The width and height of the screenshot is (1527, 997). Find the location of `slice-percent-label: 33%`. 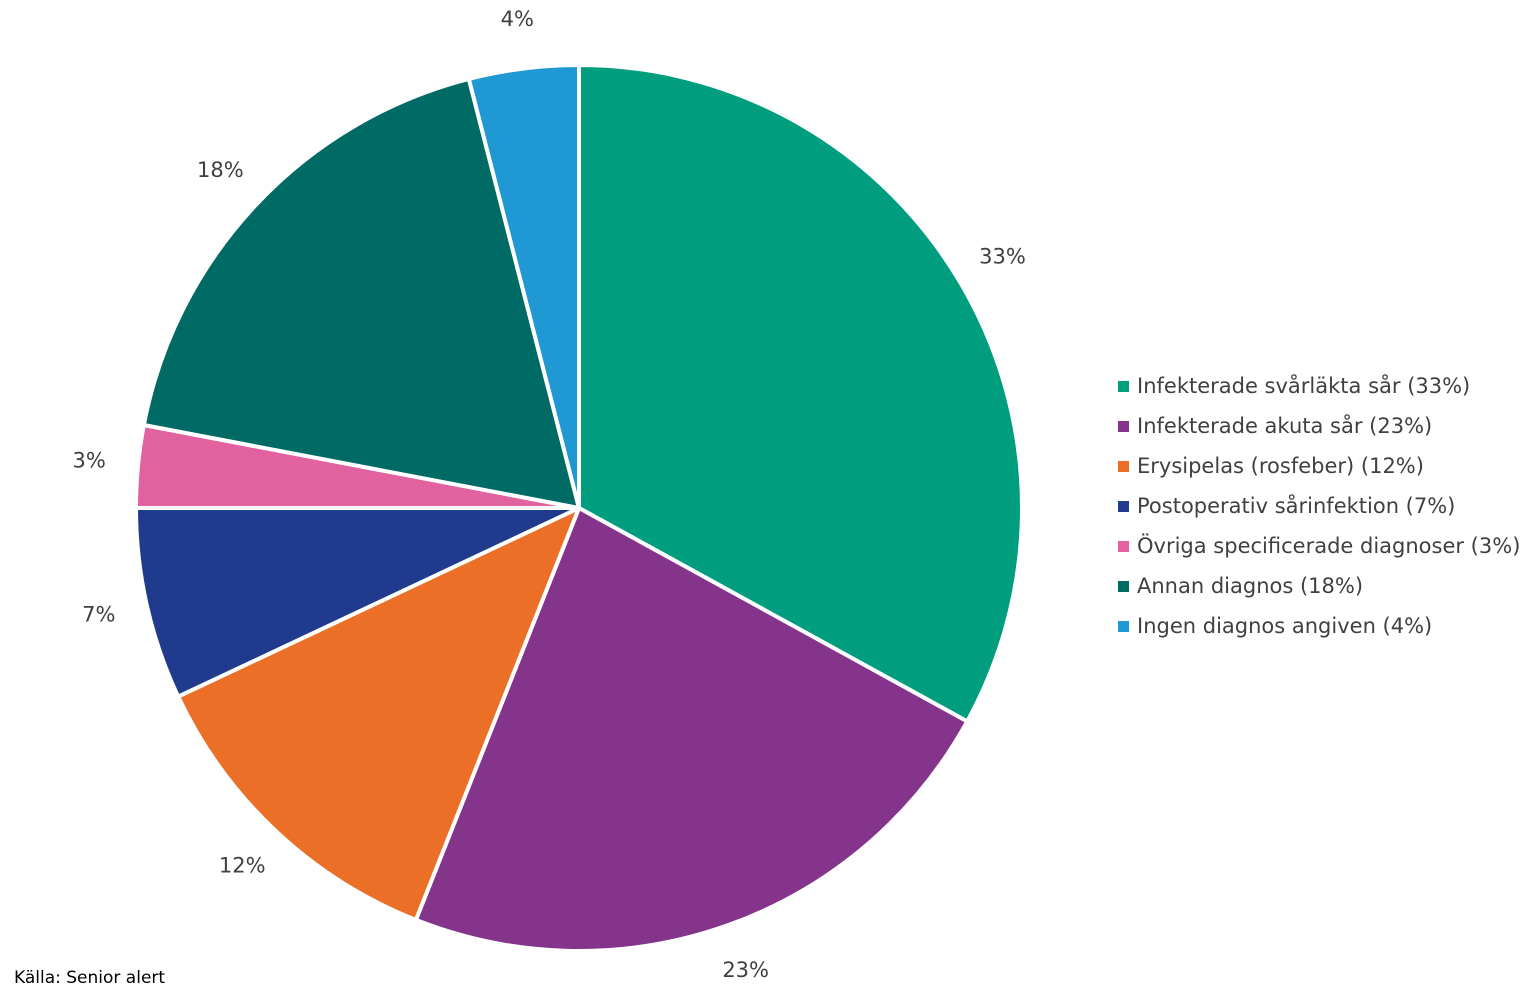

slice-percent-label: 33% is located at coordinates (1002, 257).